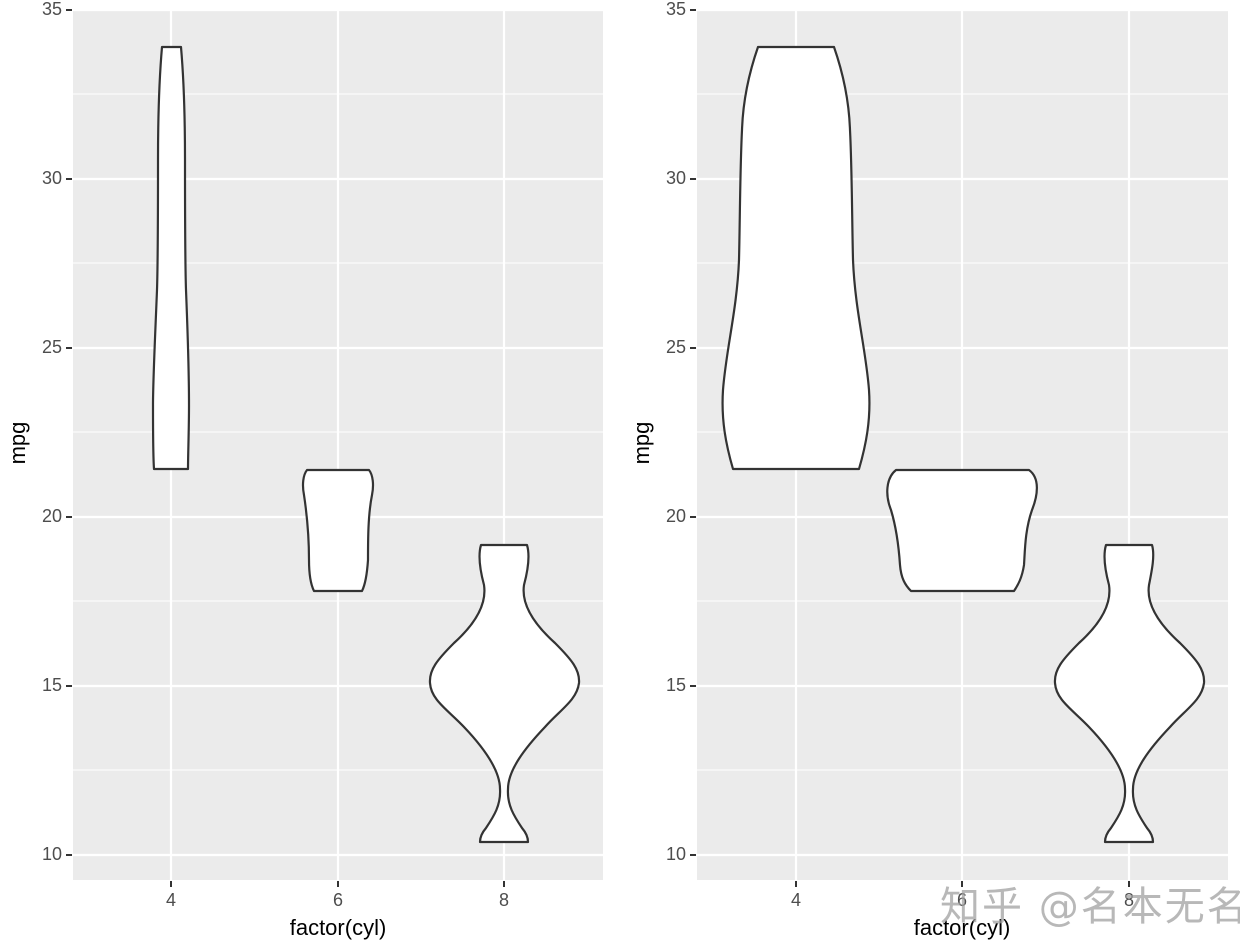 This screenshot has height=948, width=1240. I want to click on right-x-tick-label: 4, so click(795, 900).